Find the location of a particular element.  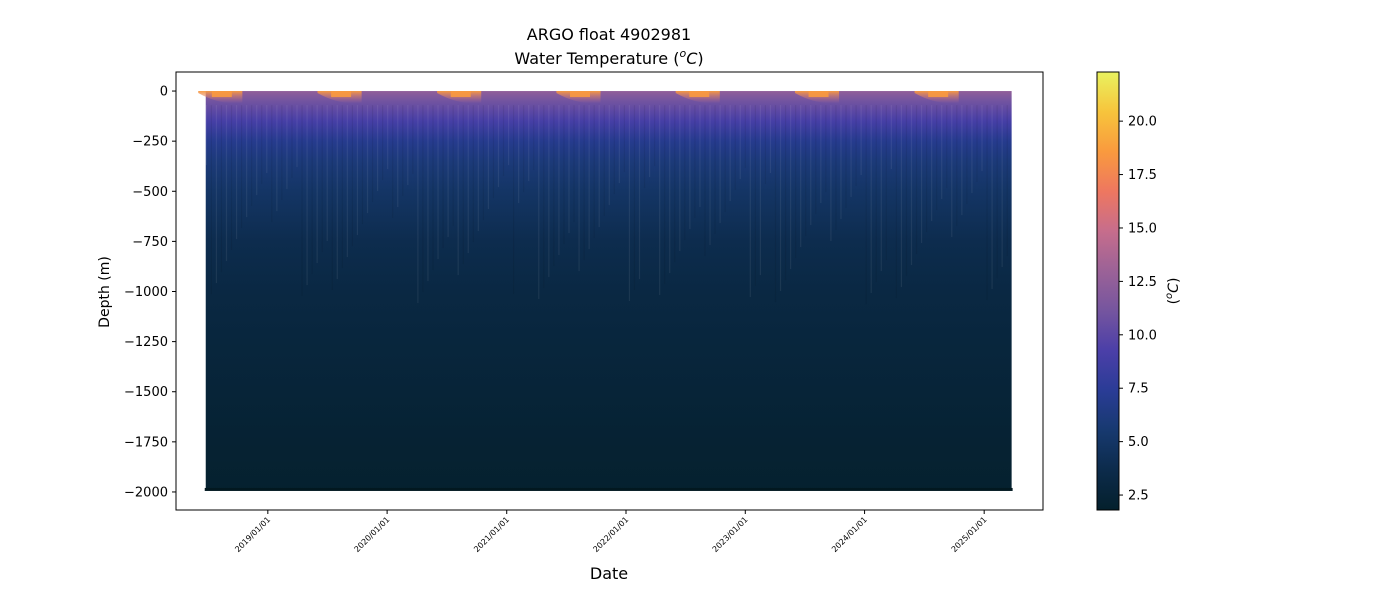

colorbar-tick-label: 5.0 is located at coordinates (1138, 442).